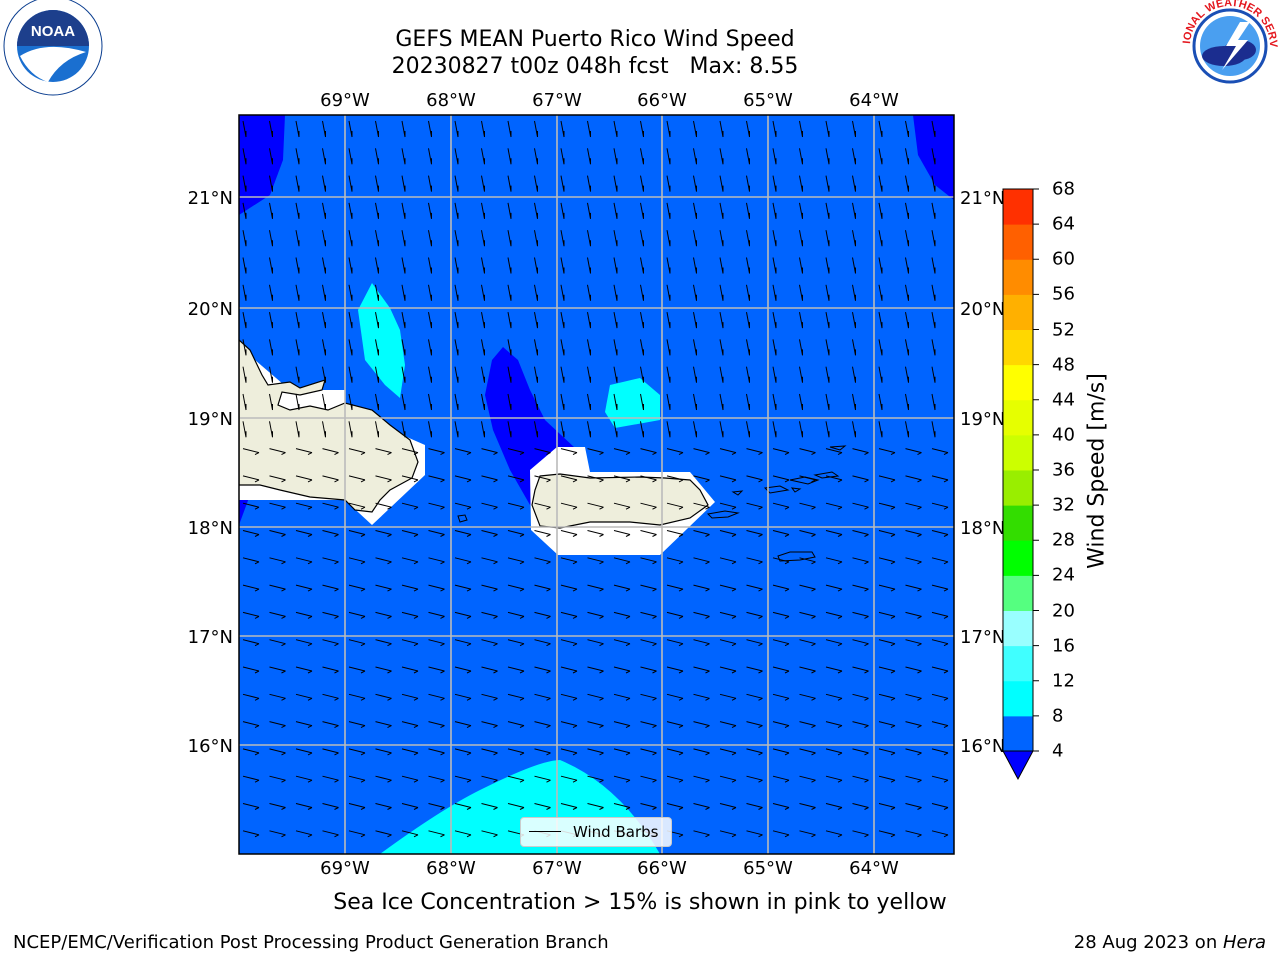  I want to click on st-croix-island, so click(796, 556).